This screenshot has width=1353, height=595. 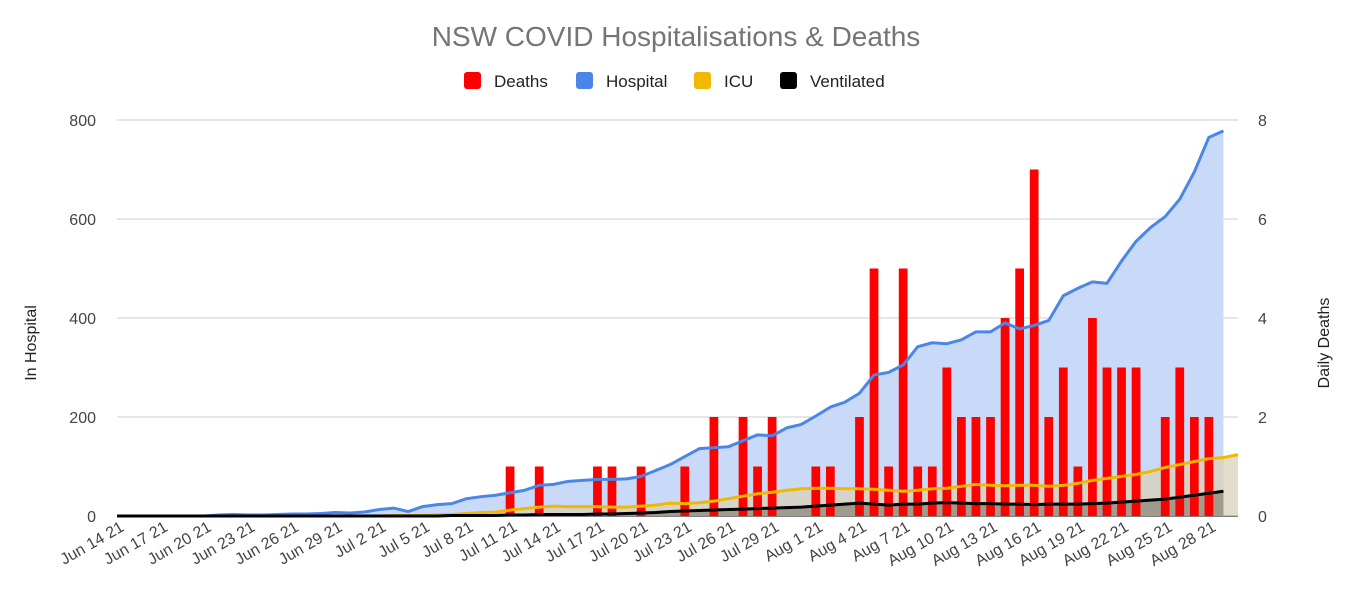 What do you see at coordinates (31, 343) in the screenshot?
I see `left-axis-title: In Hospital` at bounding box center [31, 343].